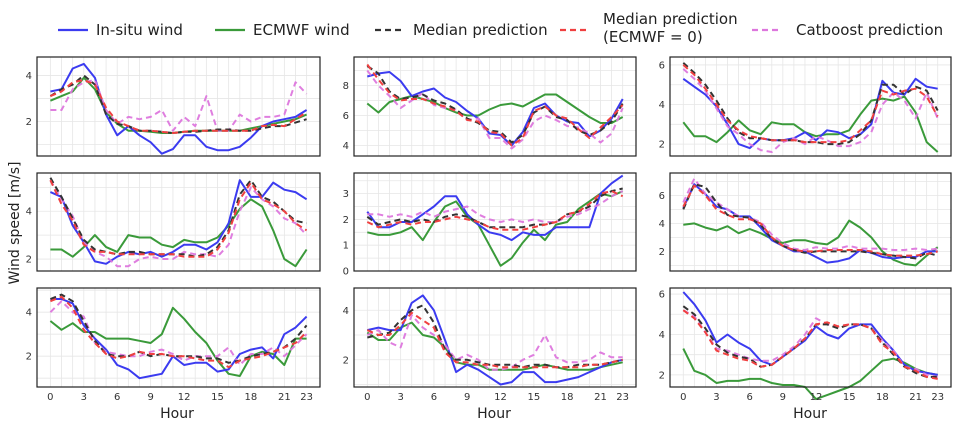 This screenshot has width=960, height=428. I want to click on x-axis-label-col3: Hour, so click(810, 414).